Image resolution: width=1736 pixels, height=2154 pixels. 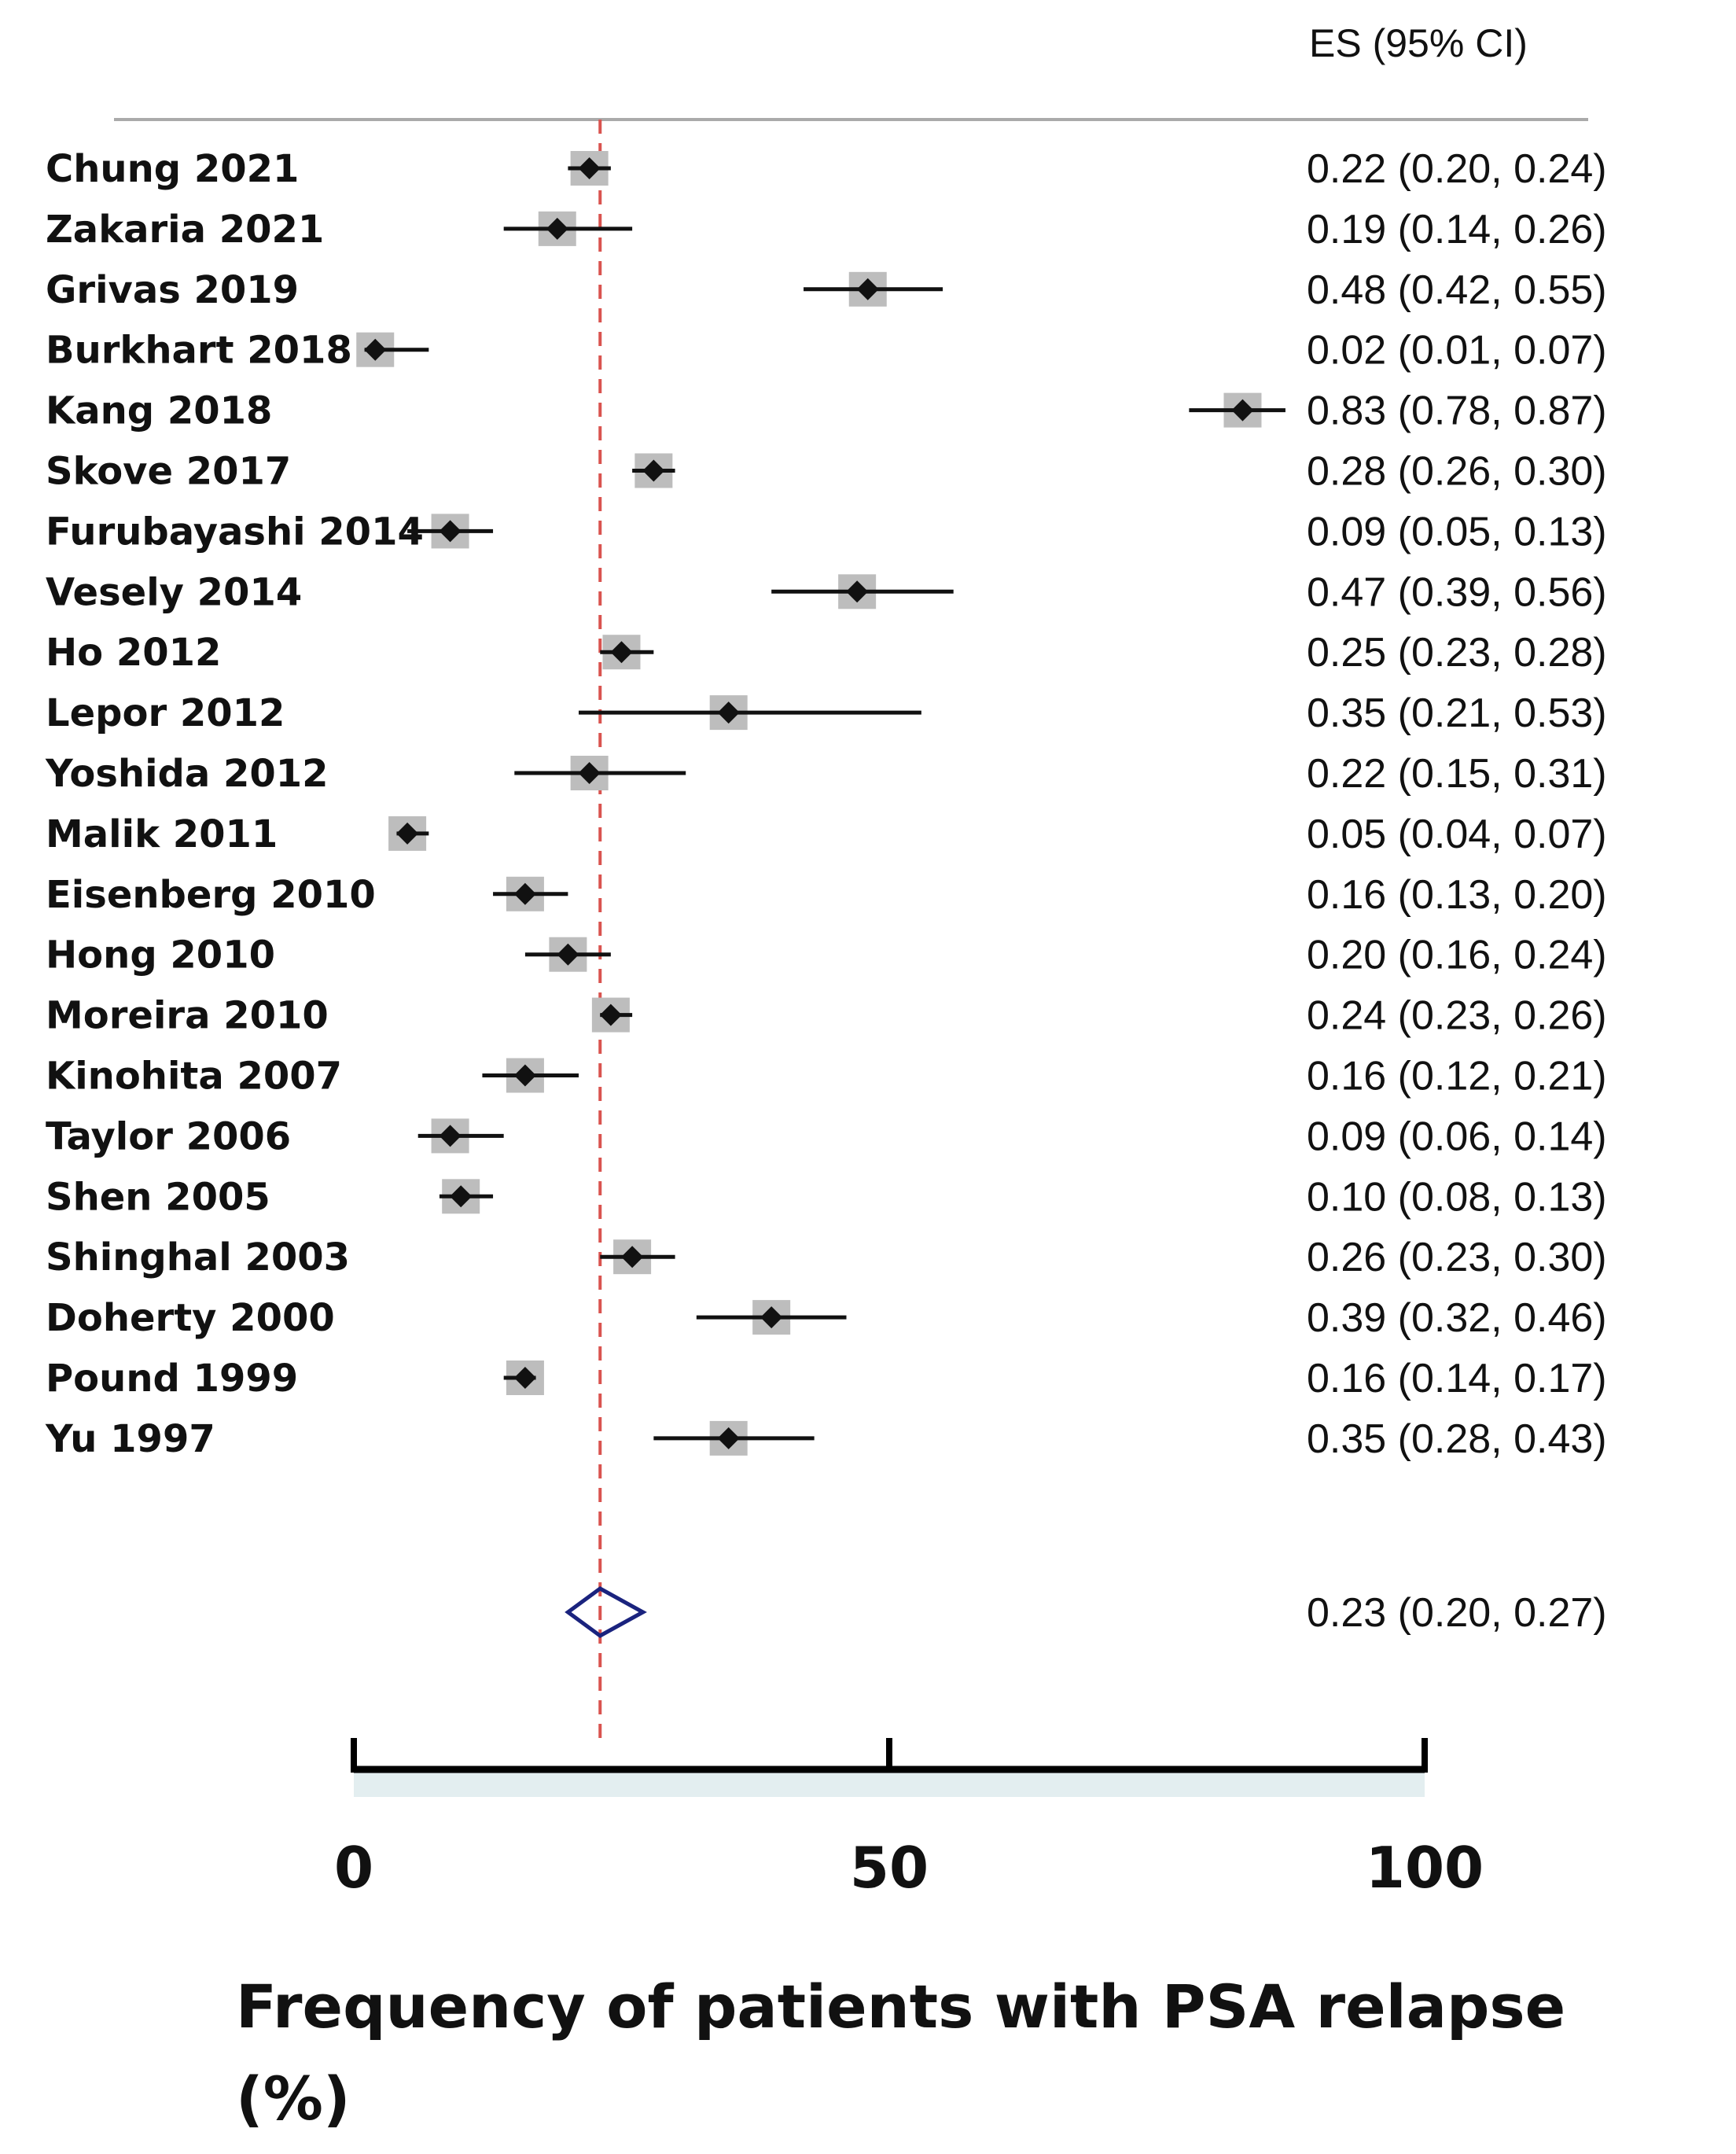 What do you see at coordinates (1457, 834) in the screenshot?
I see `study-es-ci: 0.05 (0.04, 0.07)` at bounding box center [1457, 834].